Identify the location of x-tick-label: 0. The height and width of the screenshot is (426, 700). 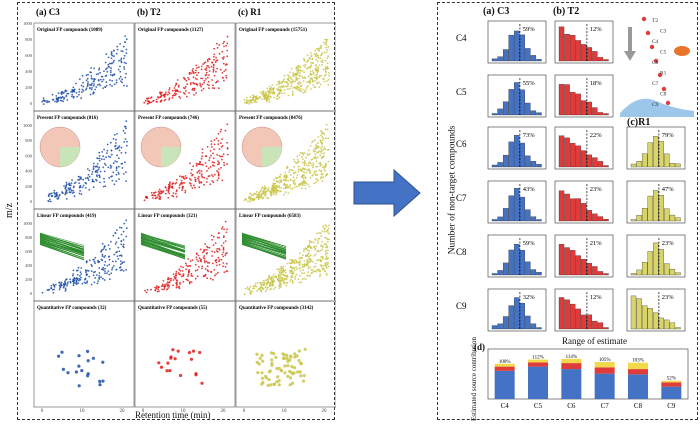
(42, 411).